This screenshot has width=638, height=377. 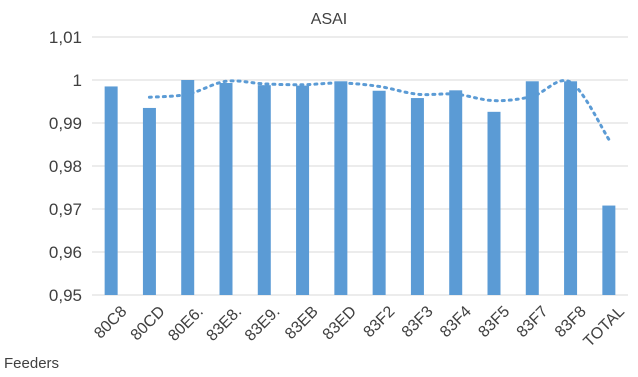 What do you see at coordinates (65, 37) in the screenshot?
I see `y-tick-label: 1,01` at bounding box center [65, 37].